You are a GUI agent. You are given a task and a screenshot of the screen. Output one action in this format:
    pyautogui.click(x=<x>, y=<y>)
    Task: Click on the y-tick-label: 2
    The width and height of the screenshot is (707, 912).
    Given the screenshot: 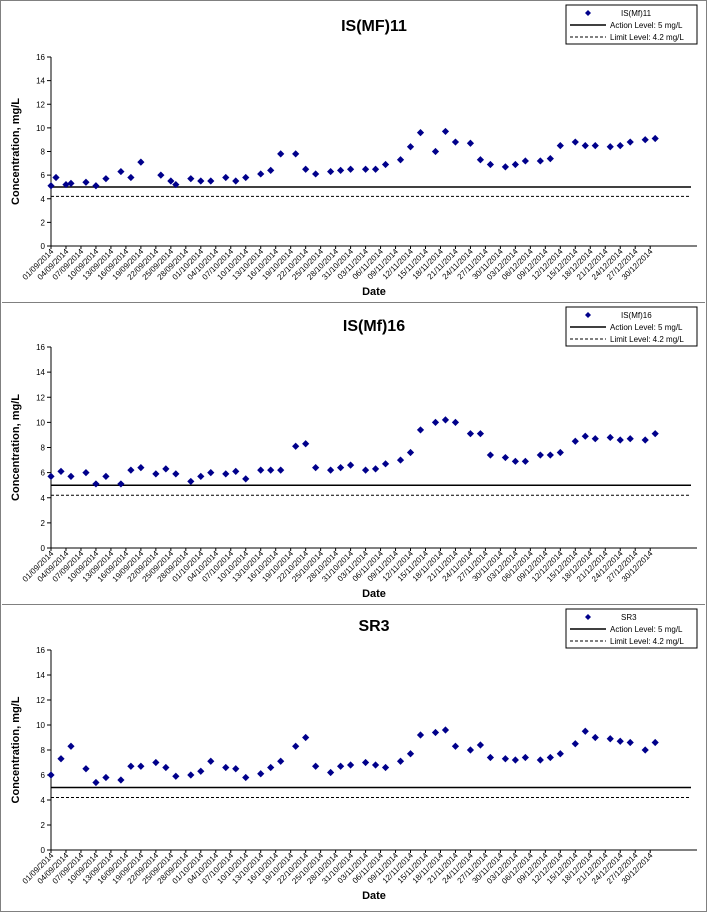 What is the action you would take?
    pyautogui.click(x=43, y=222)
    